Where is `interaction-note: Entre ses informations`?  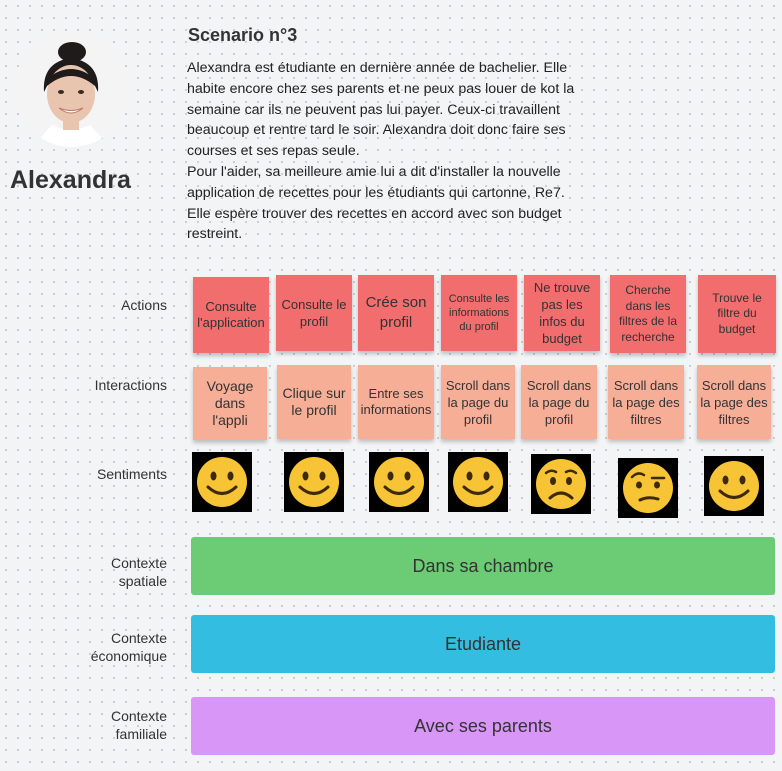
interaction-note: Entre ses informations is located at coordinates (396, 402).